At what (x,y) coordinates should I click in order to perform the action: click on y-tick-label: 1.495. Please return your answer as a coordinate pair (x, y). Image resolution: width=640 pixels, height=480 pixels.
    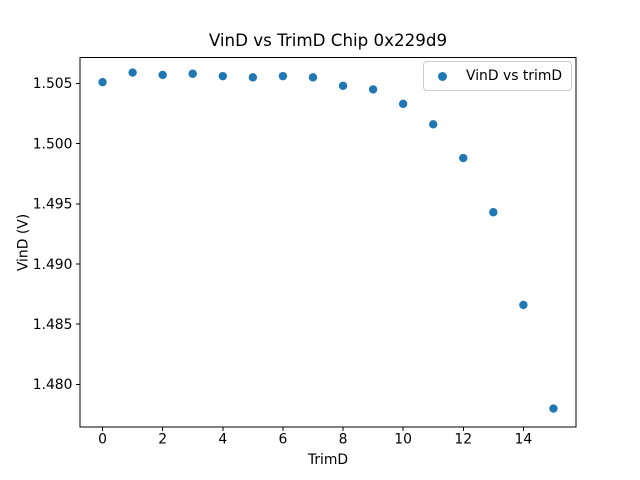
    Looking at the image, I should click on (53, 205).